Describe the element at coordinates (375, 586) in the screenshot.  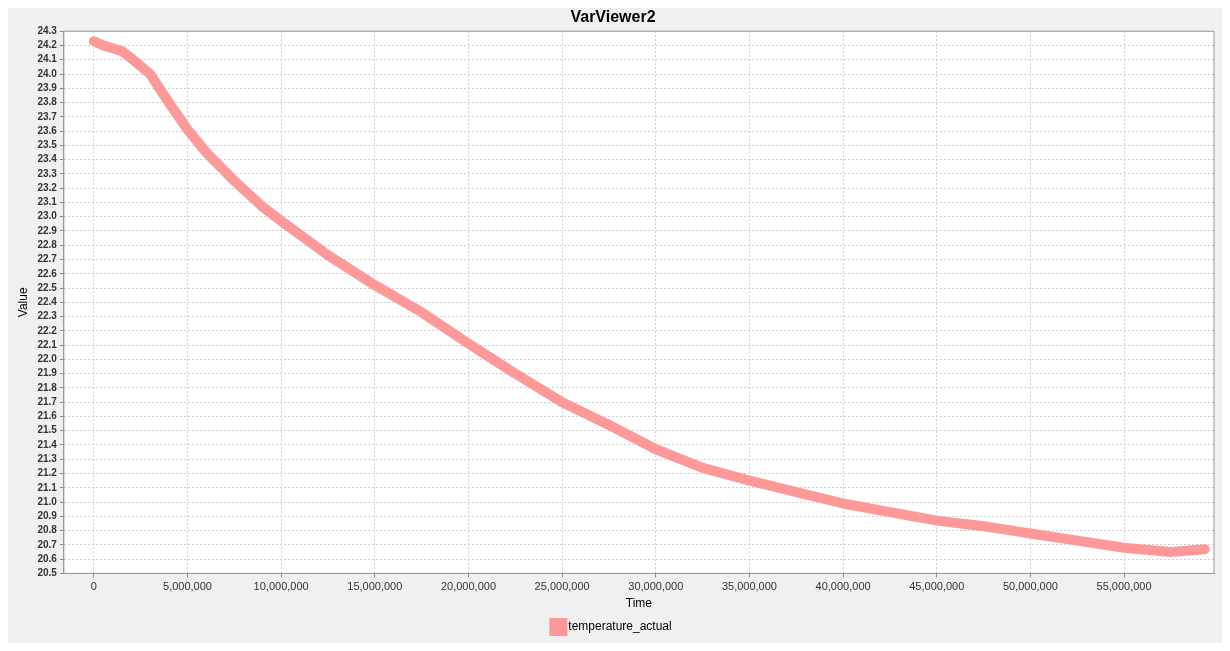
I see `x-tick-label: 15,000,000` at that location.